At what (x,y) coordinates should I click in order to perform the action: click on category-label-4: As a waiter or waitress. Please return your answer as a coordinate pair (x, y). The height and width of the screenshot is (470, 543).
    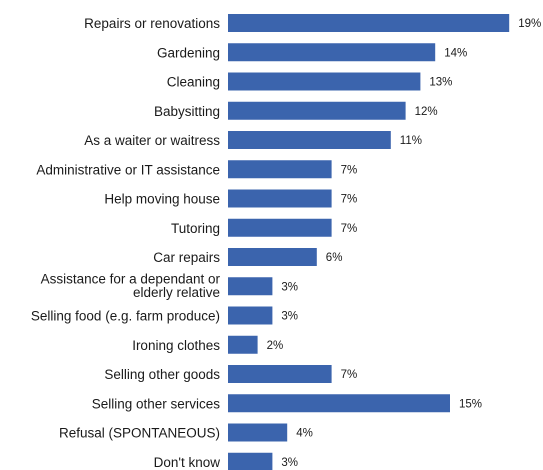
    Looking at the image, I should click on (152, 140).